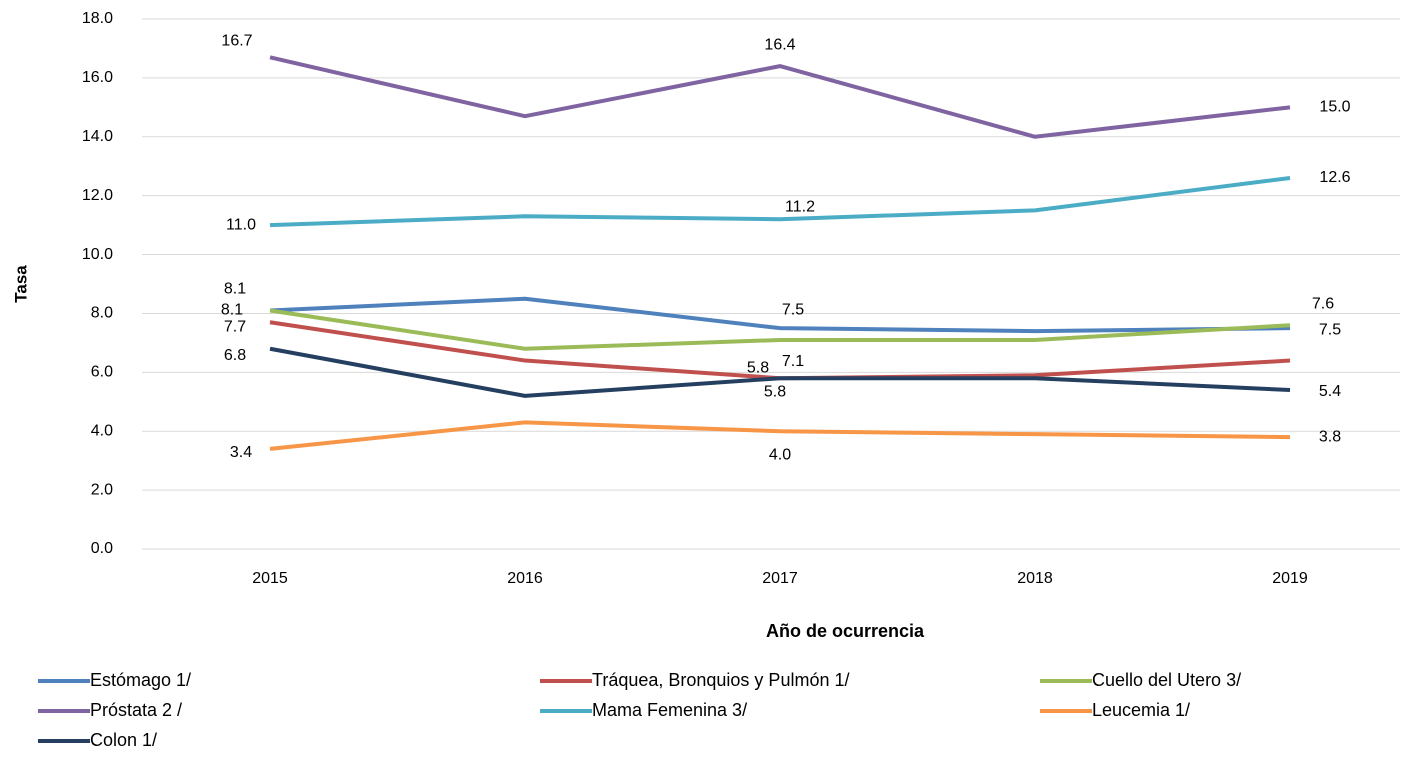  I want to click on y-tick-label: 10.0, so click(97, 254).